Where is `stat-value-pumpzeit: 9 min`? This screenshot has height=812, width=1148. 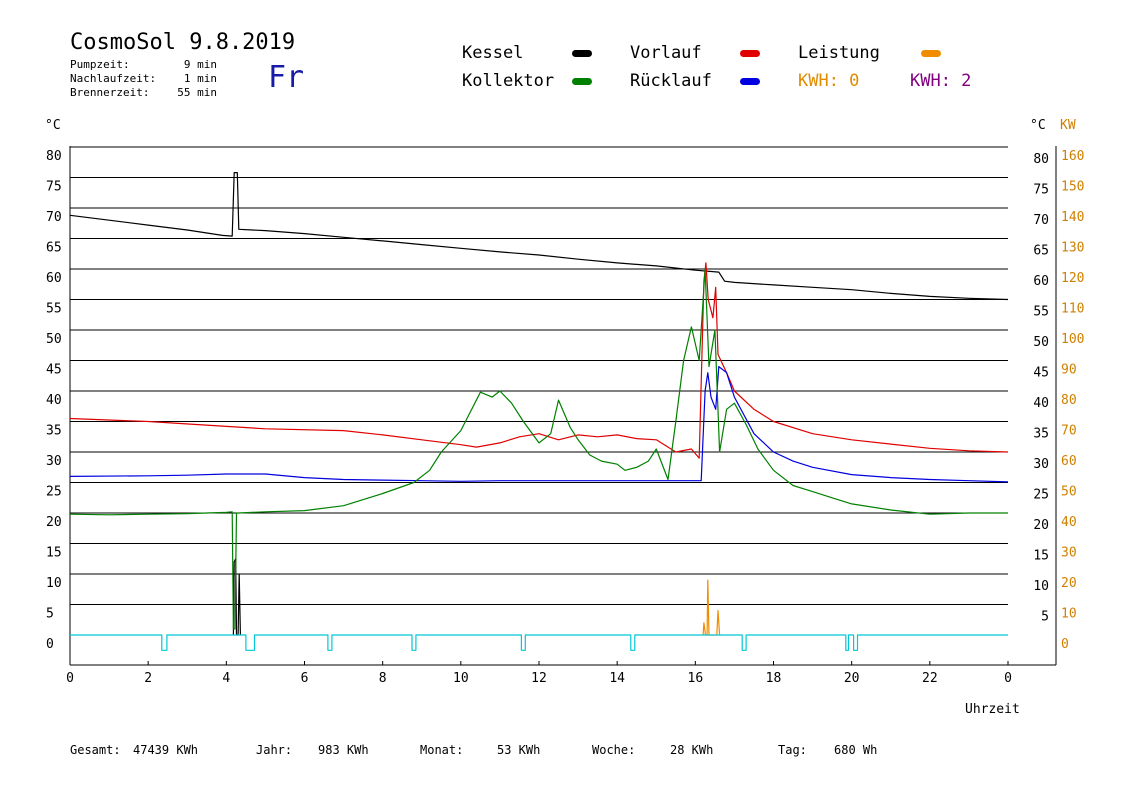 stat-value-pumpzeit: 9 min is located at coordinates (200, 64).